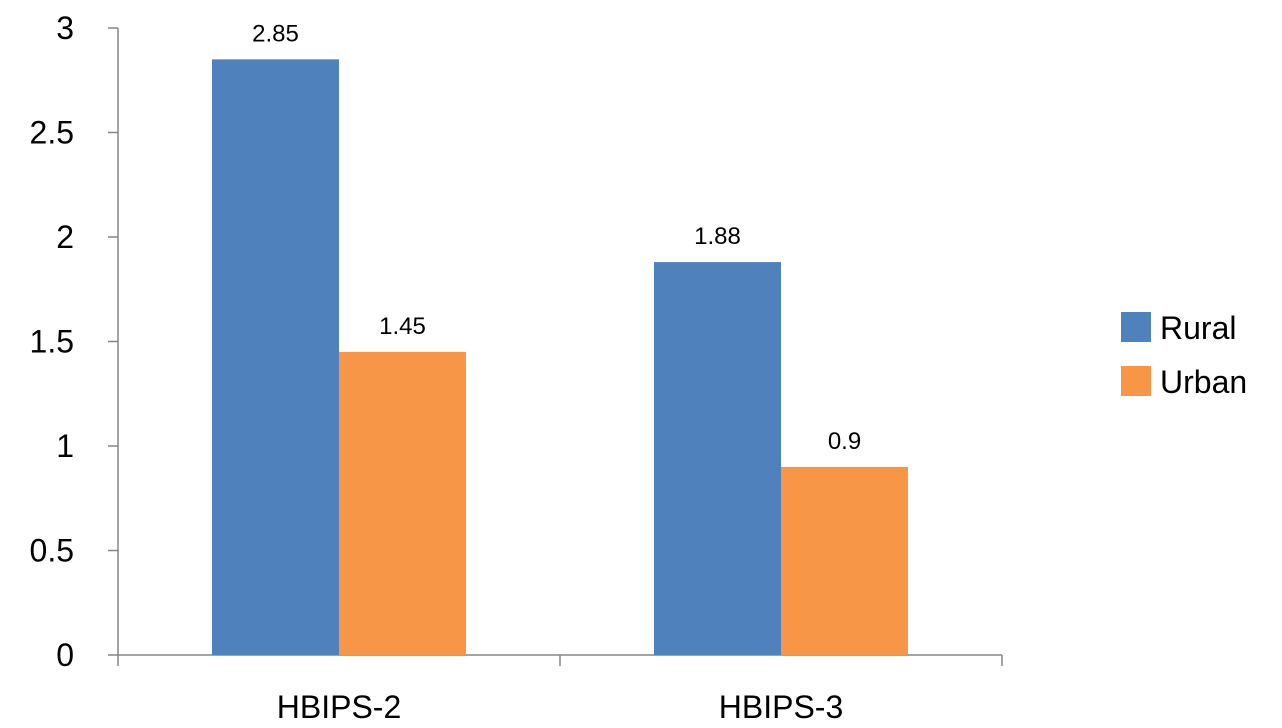 This screenshot has height=728, width=1282. I want to click on legend: Rural Urban, so click(1184, 355).